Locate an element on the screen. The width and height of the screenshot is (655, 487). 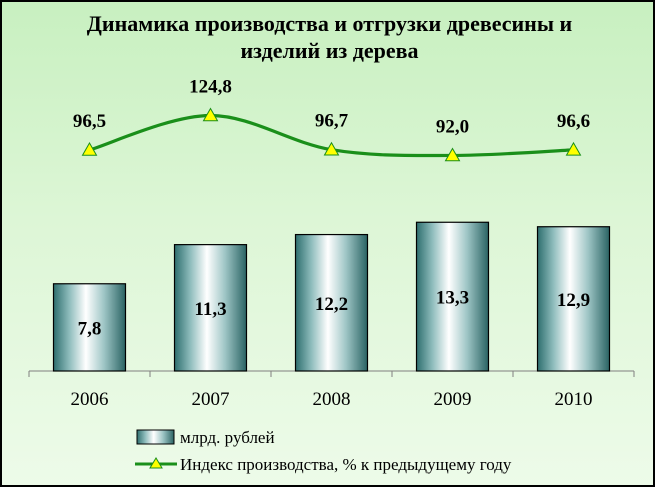
chart-title-line-2: изделий из дерева is located at coordinates (329, 50).